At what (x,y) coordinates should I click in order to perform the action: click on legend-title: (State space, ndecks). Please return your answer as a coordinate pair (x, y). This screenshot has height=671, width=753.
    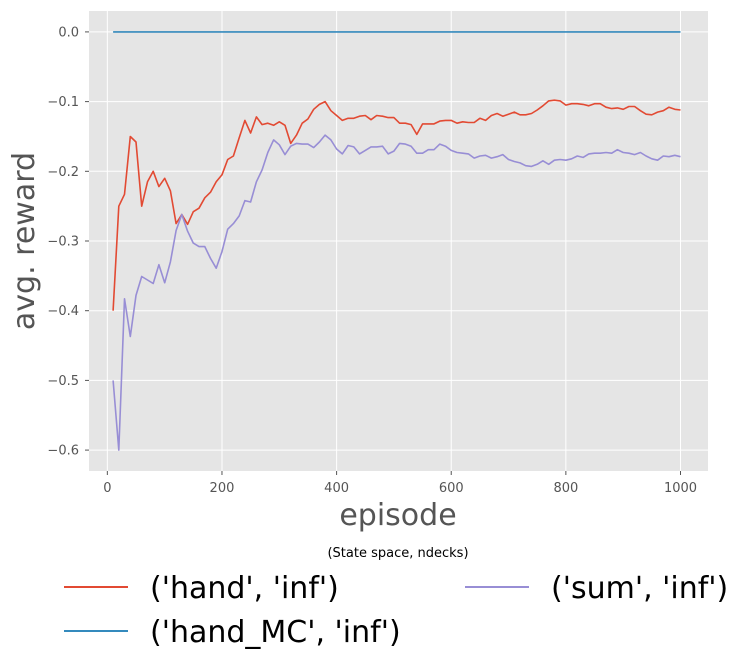
    Looking at the image, I should click on (397, 553).